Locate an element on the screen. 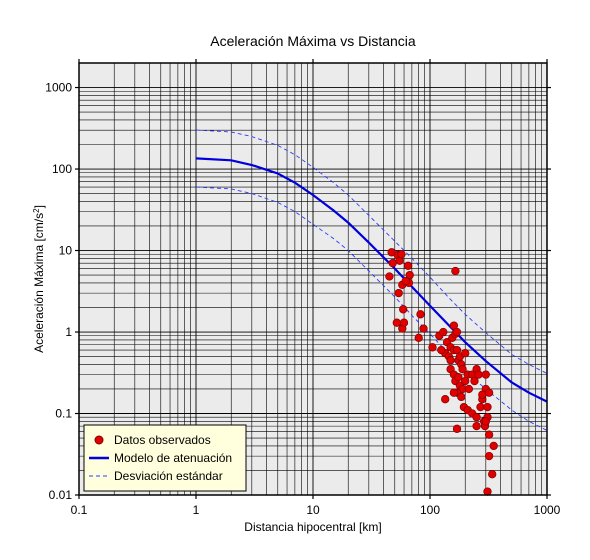 Image resolution: width=590 pixels, height=560 pixels. y-tick-label: 0.01 is located at coordinates (61, 495).